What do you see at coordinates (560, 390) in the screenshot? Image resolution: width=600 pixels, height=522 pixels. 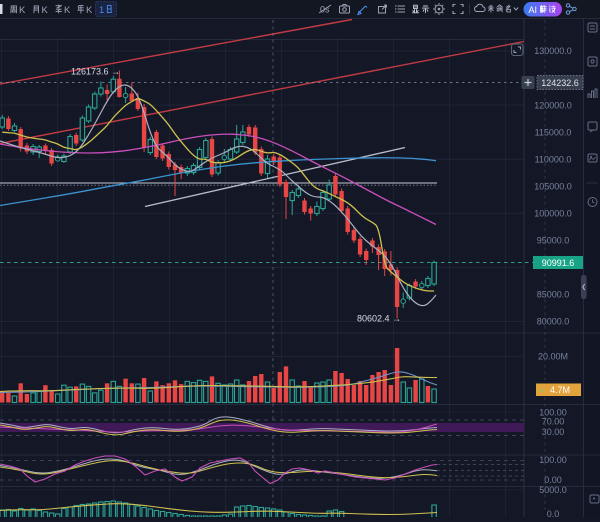 I see `svg-text: 4.7M` at bounding box center [560, 390].